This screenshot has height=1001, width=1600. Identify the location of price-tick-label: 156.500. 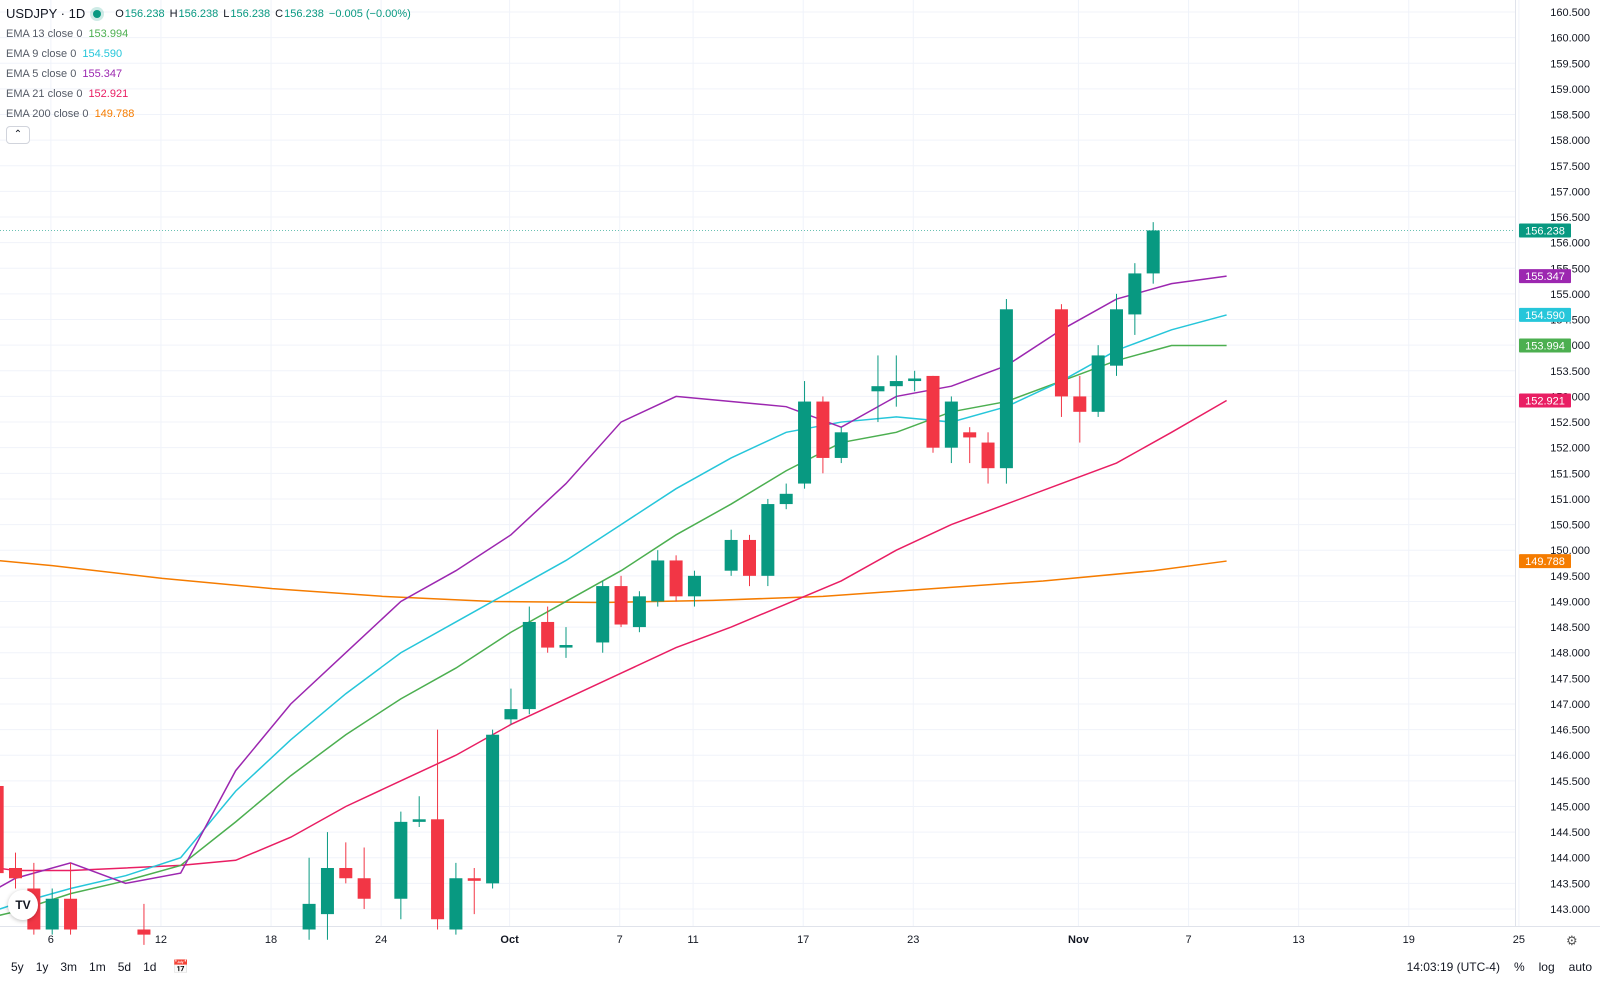
(1570, 218).